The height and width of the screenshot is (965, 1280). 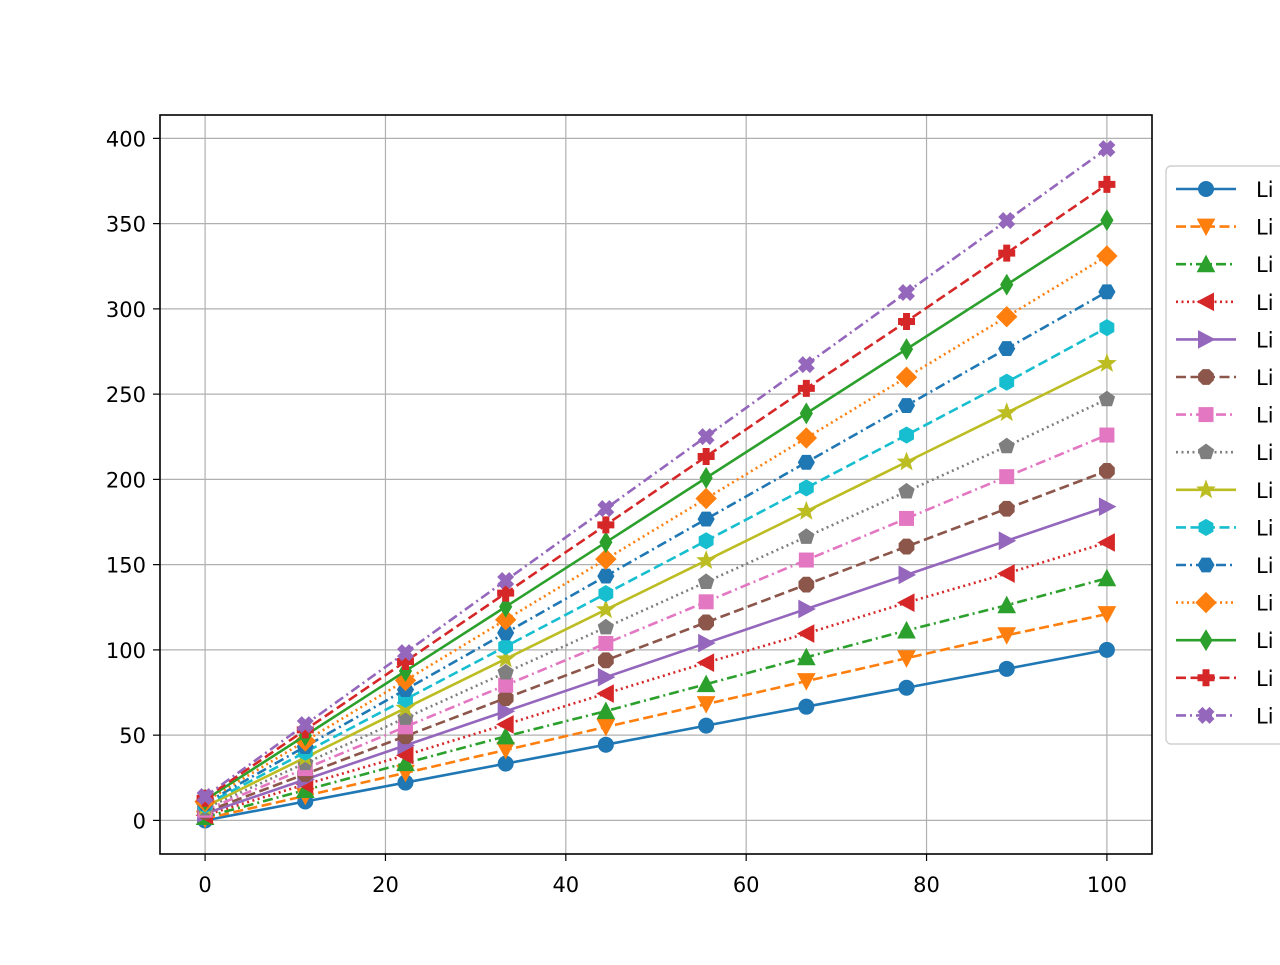 I want to click on x-tick-label: 100, so click(x=1107, y=885).